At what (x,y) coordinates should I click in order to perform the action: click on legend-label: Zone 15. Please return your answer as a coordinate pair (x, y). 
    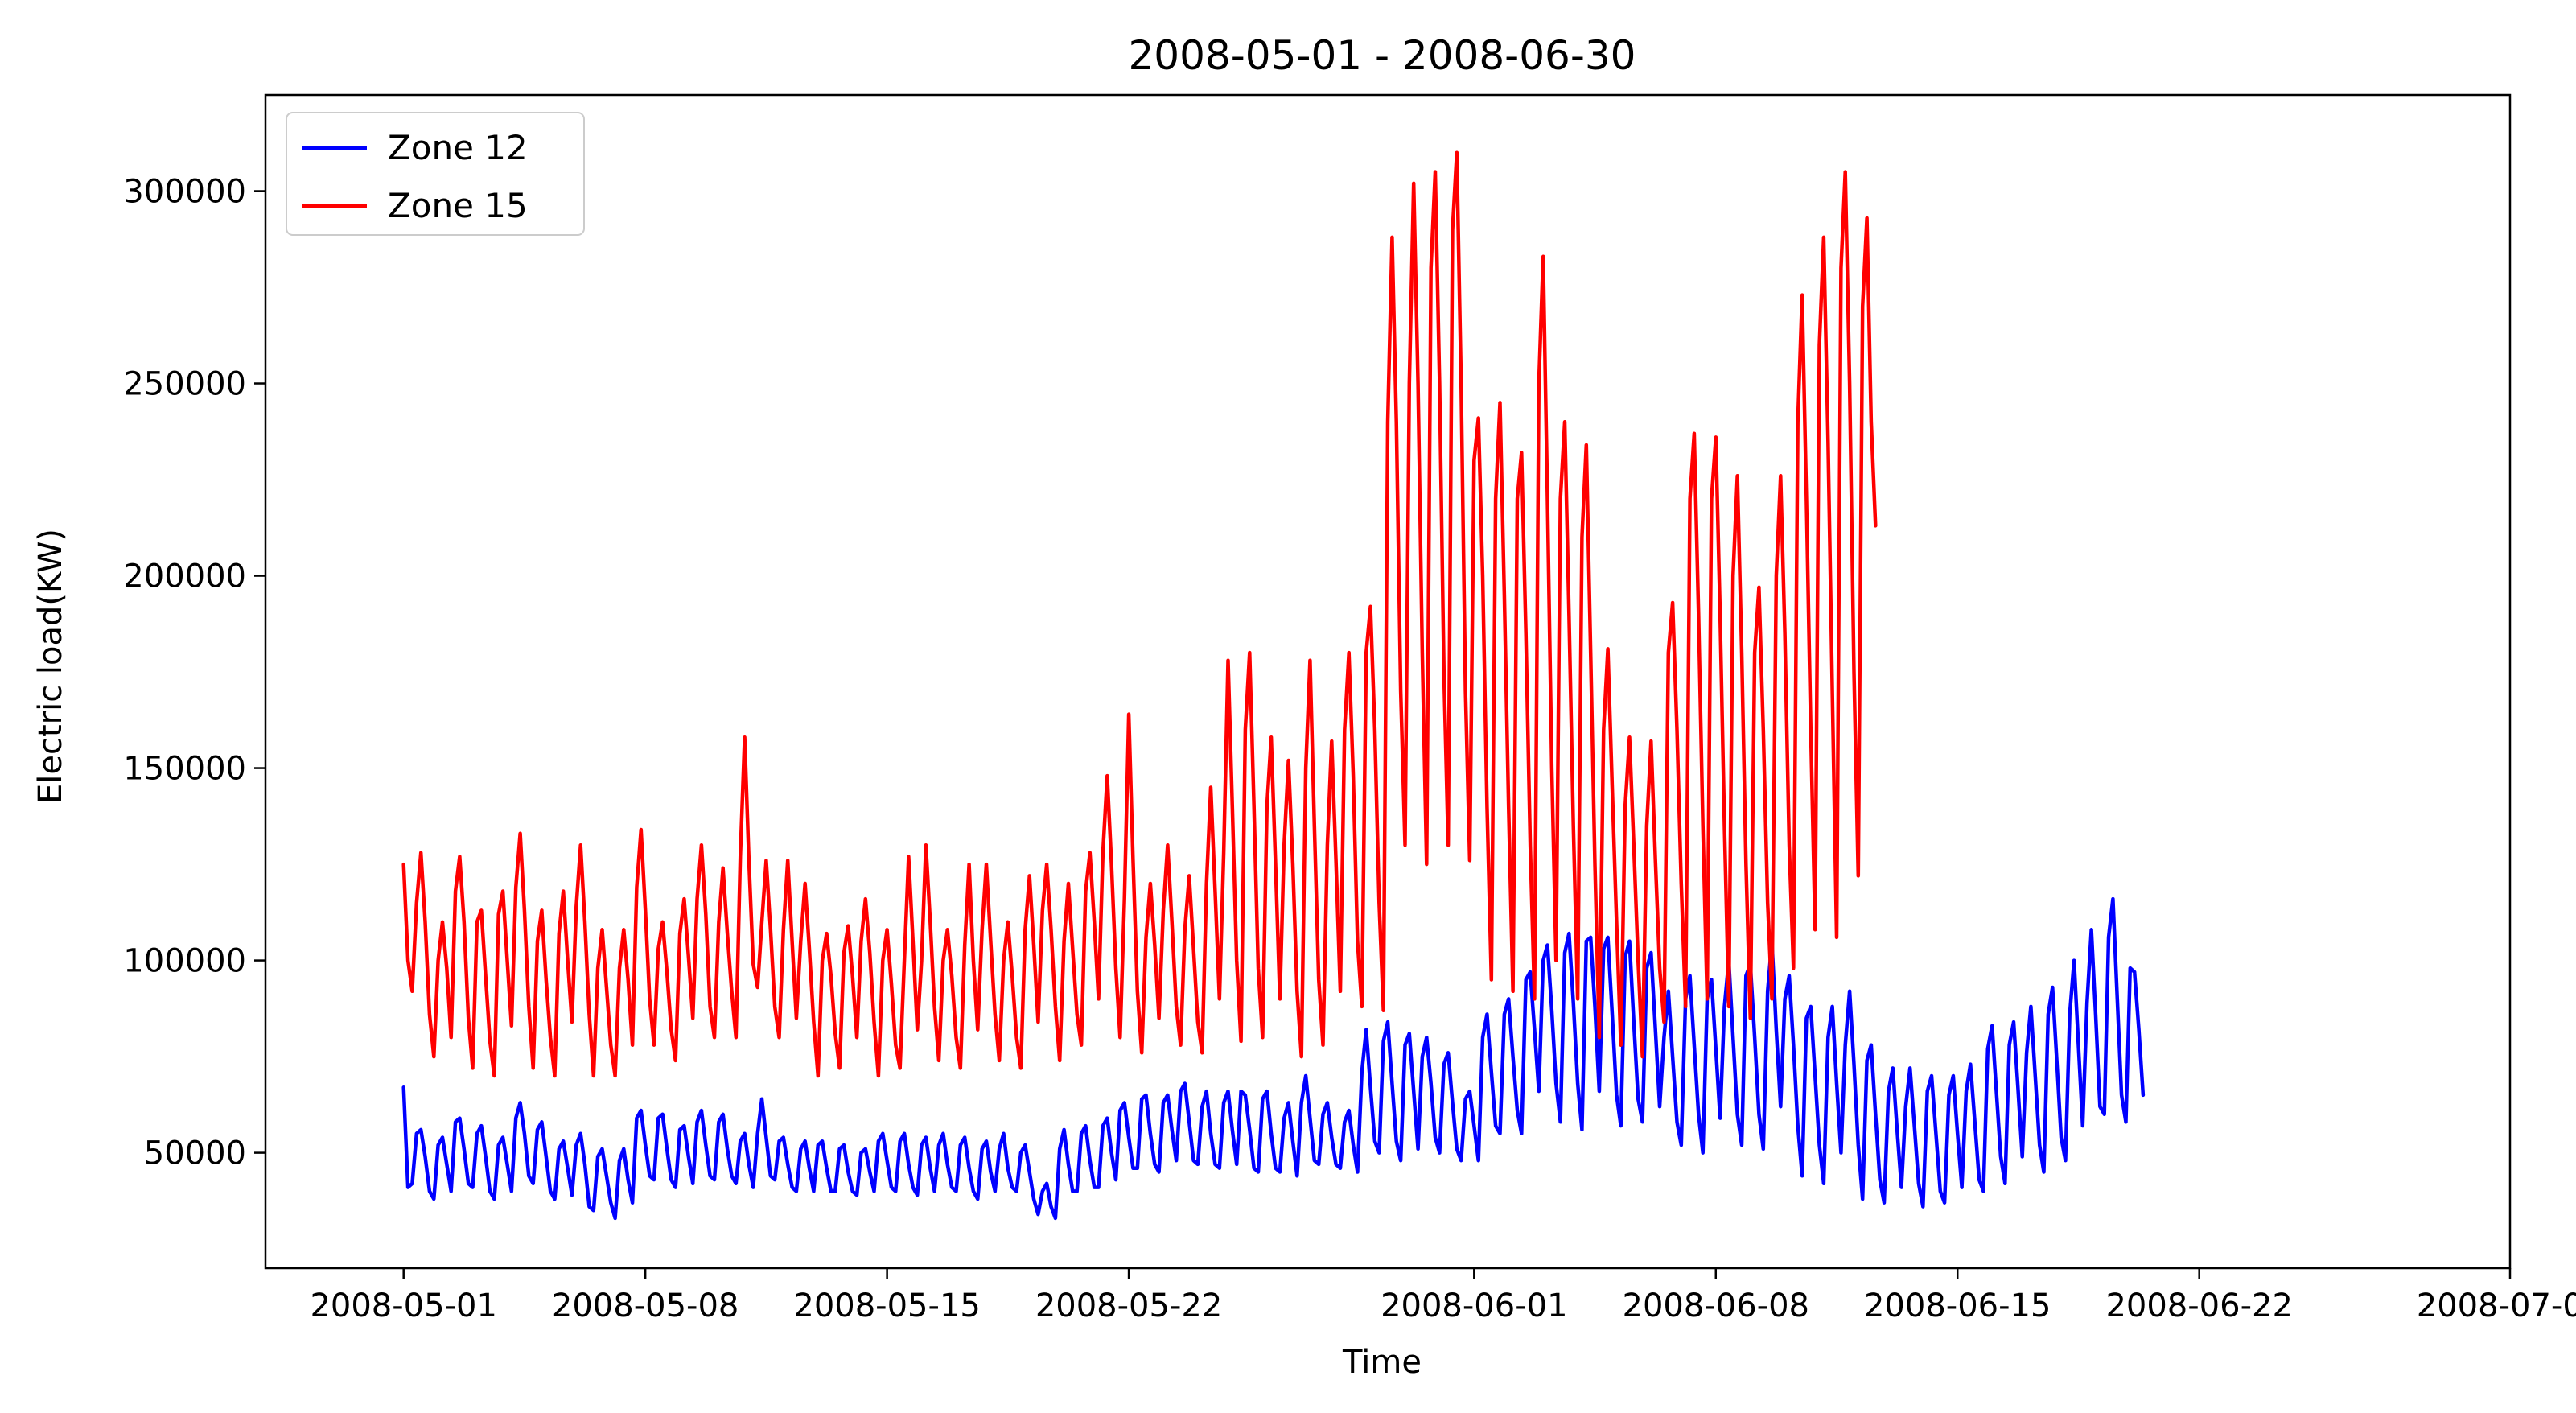
    Looking at the image, I should click on (458, 205).